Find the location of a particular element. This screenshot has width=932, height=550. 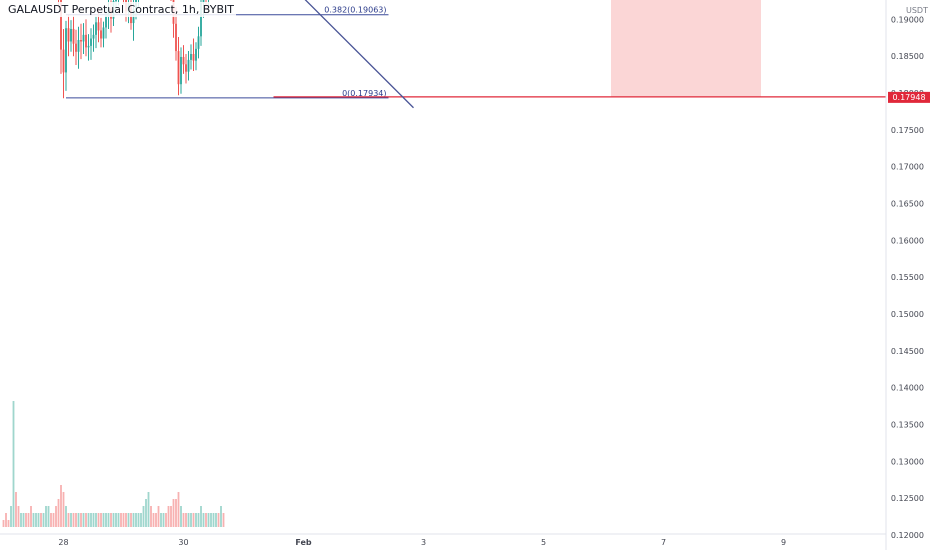

fib-label: 0.382(0.19063) is located at coordinates (355, 10).